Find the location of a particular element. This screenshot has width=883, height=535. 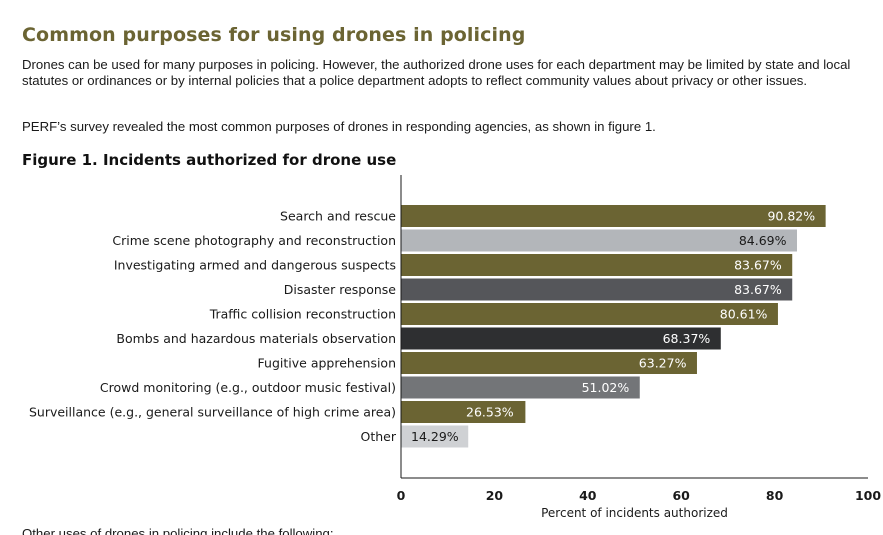

value-label-4: 80.61% is located at coordinates (744, 314).